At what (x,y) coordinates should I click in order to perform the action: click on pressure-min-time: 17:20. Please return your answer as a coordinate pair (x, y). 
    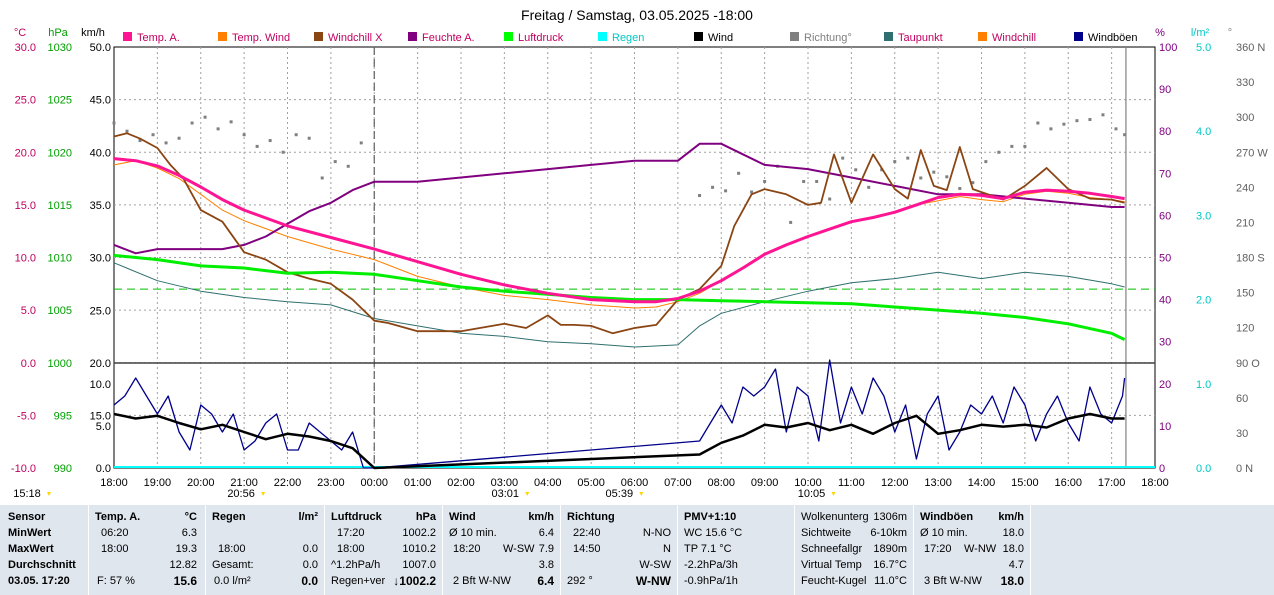
    Looking at the image, I should click on (351, 533).